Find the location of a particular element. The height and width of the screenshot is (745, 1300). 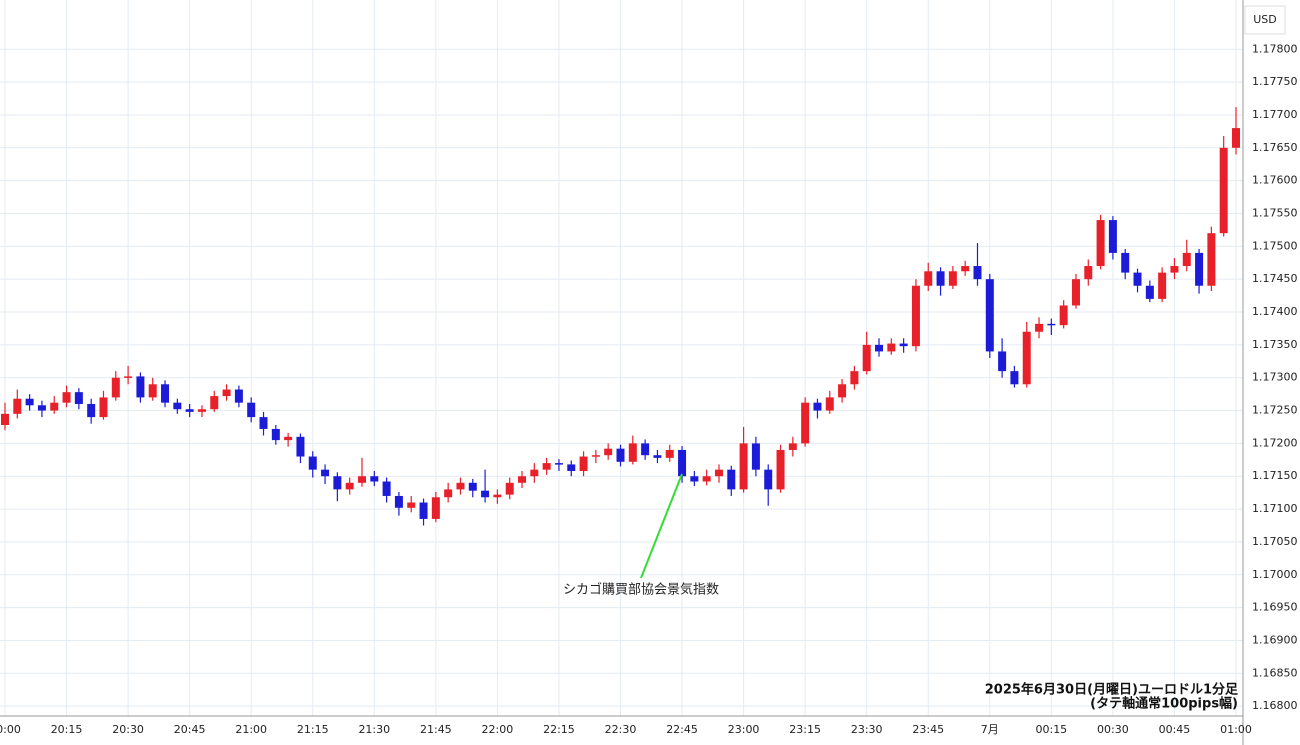

note: (タテ軸通常100pips幅) is located at coordinates (1164, 704).